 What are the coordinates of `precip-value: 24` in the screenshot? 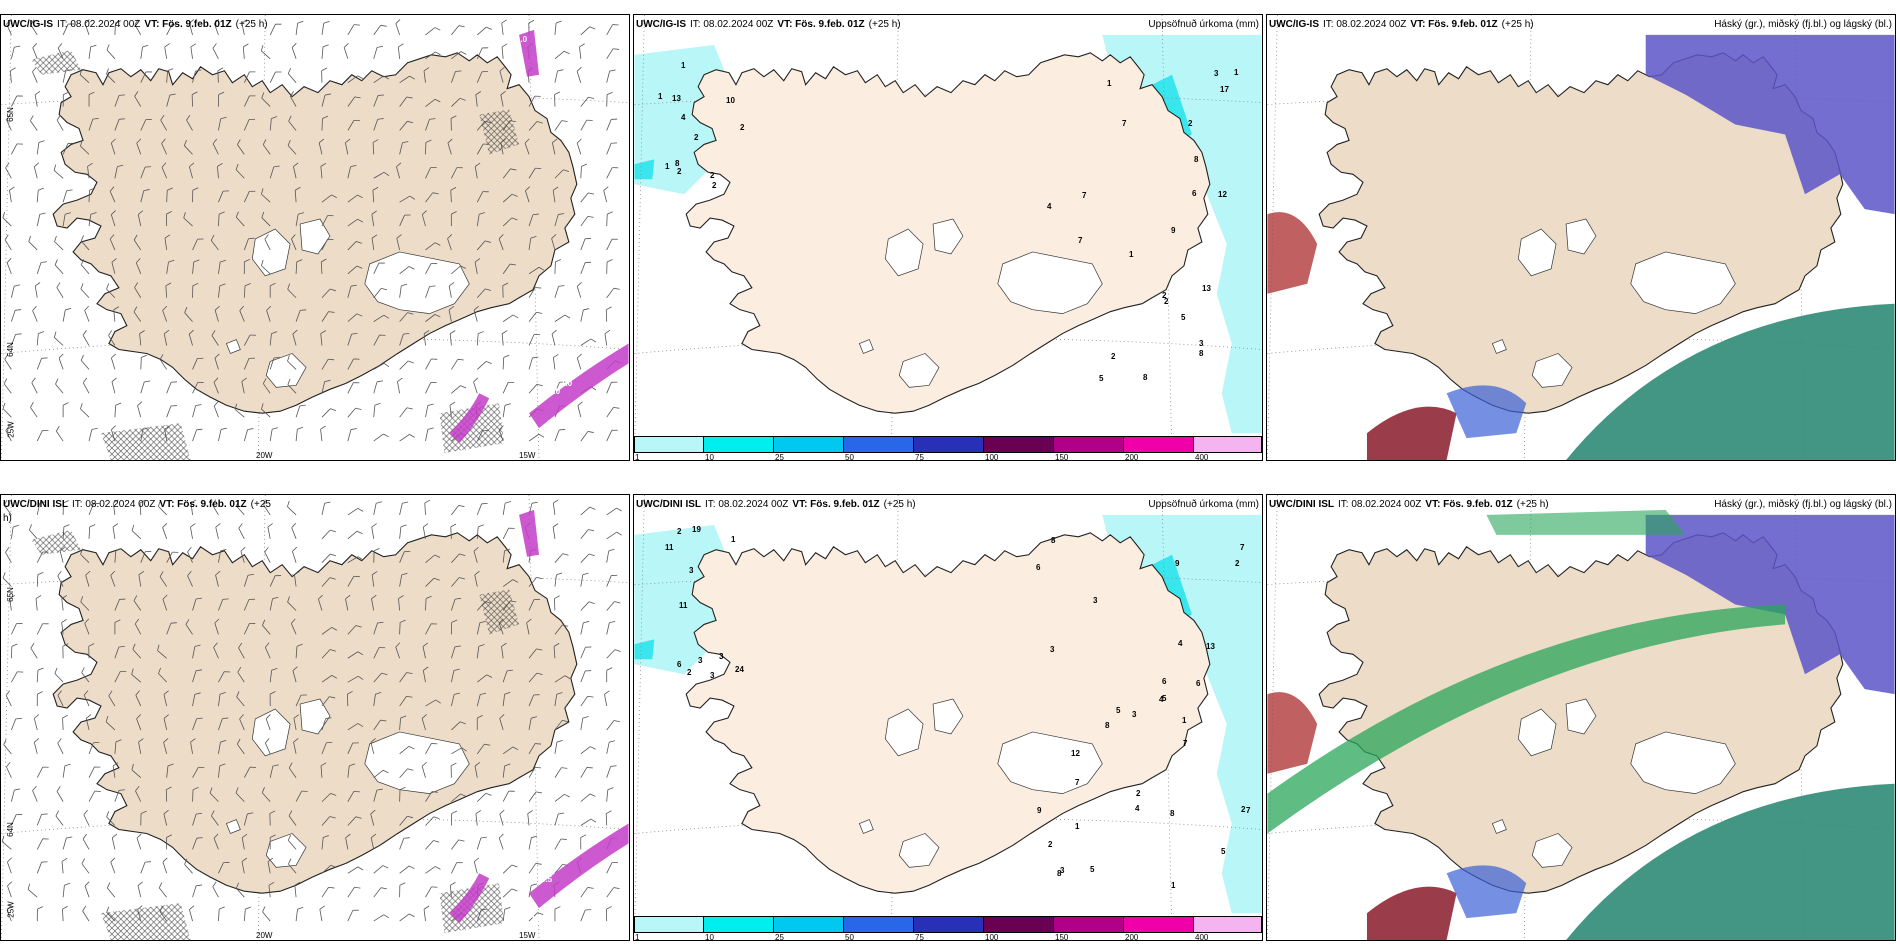 It's located at (739, 669).